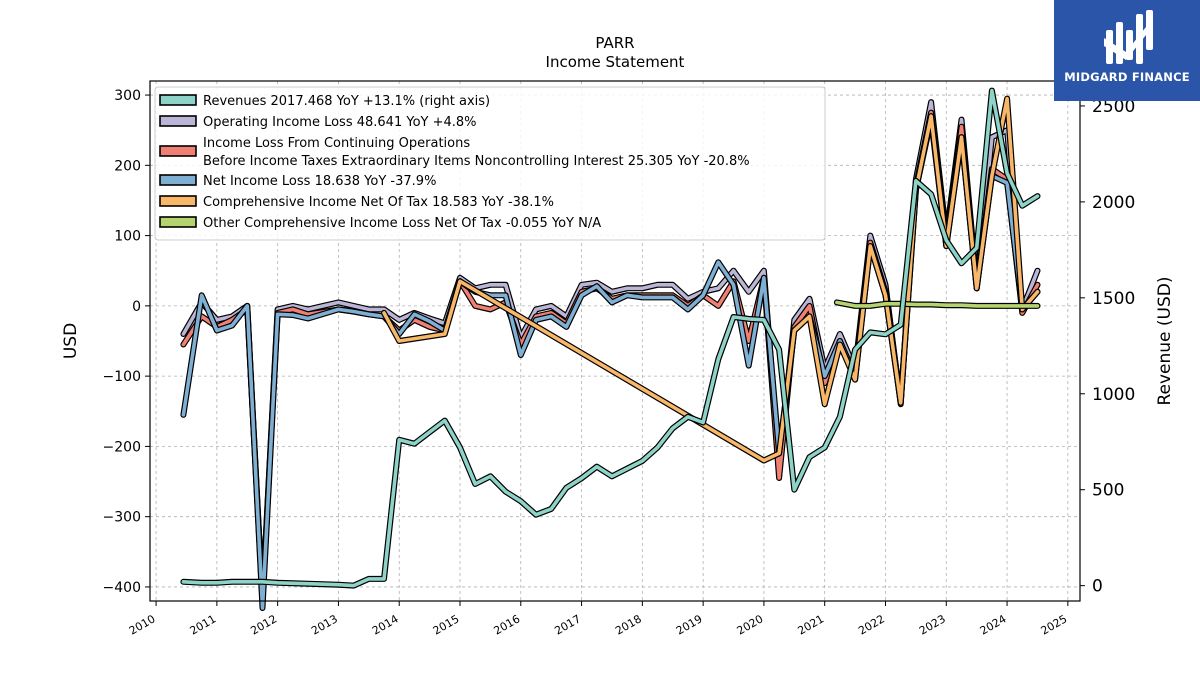 Image resolution: width=1200 pixels, height=675 pixels. What do you see at coordinates (614, 43) in the screenshot?
I see `chart-title: PARR` at bounding box center [614, 43].